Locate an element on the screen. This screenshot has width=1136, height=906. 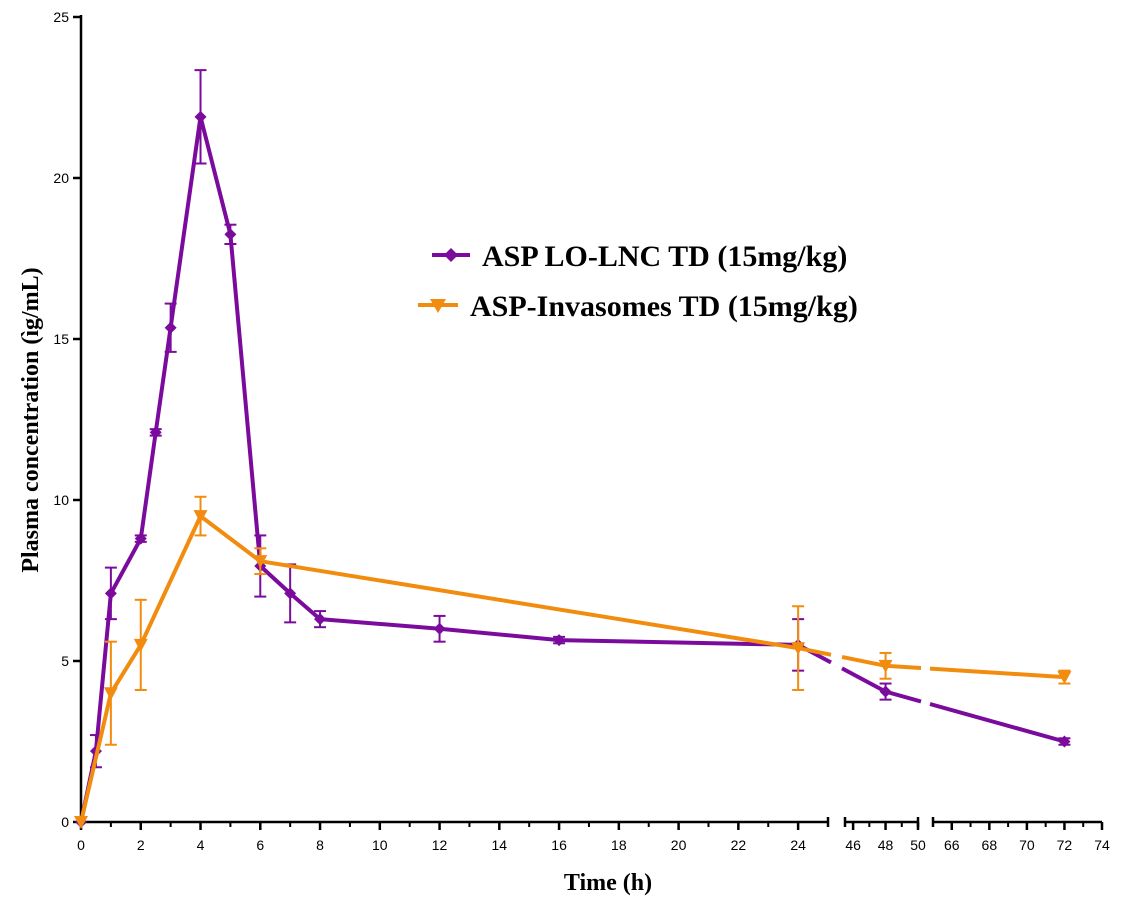
x-tick-label: 70 is located at coordinates (1027, 845).